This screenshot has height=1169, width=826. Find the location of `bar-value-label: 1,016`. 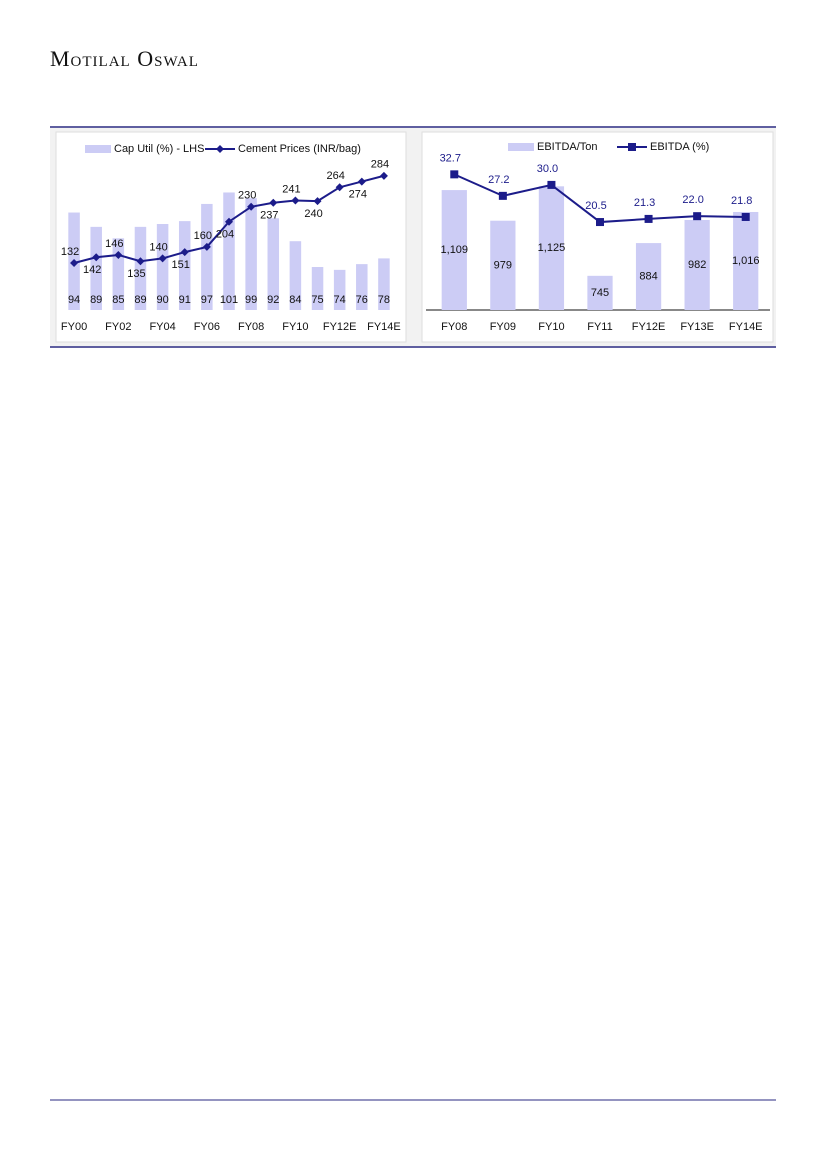

bar-value-label: 1,016 is located at coordinates (746, 261).